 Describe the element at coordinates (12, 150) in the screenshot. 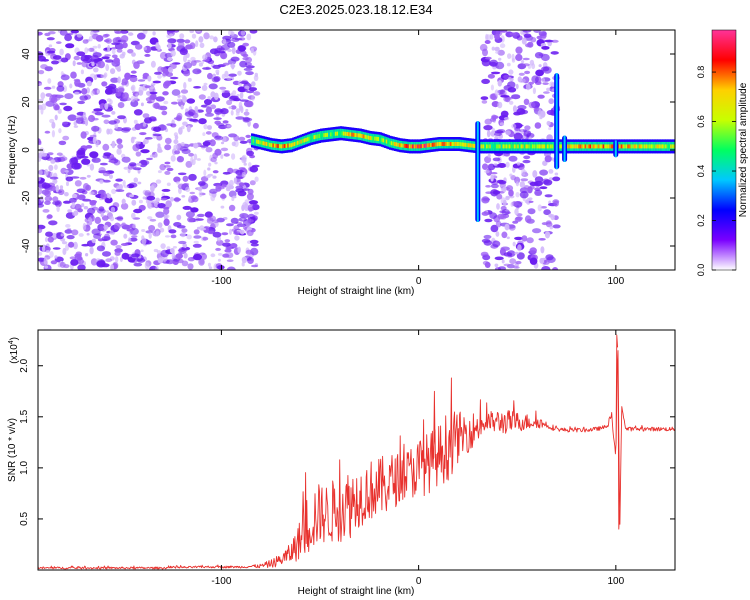

I see `spectrogram-y-label: Frequency (Hz)` at that location.